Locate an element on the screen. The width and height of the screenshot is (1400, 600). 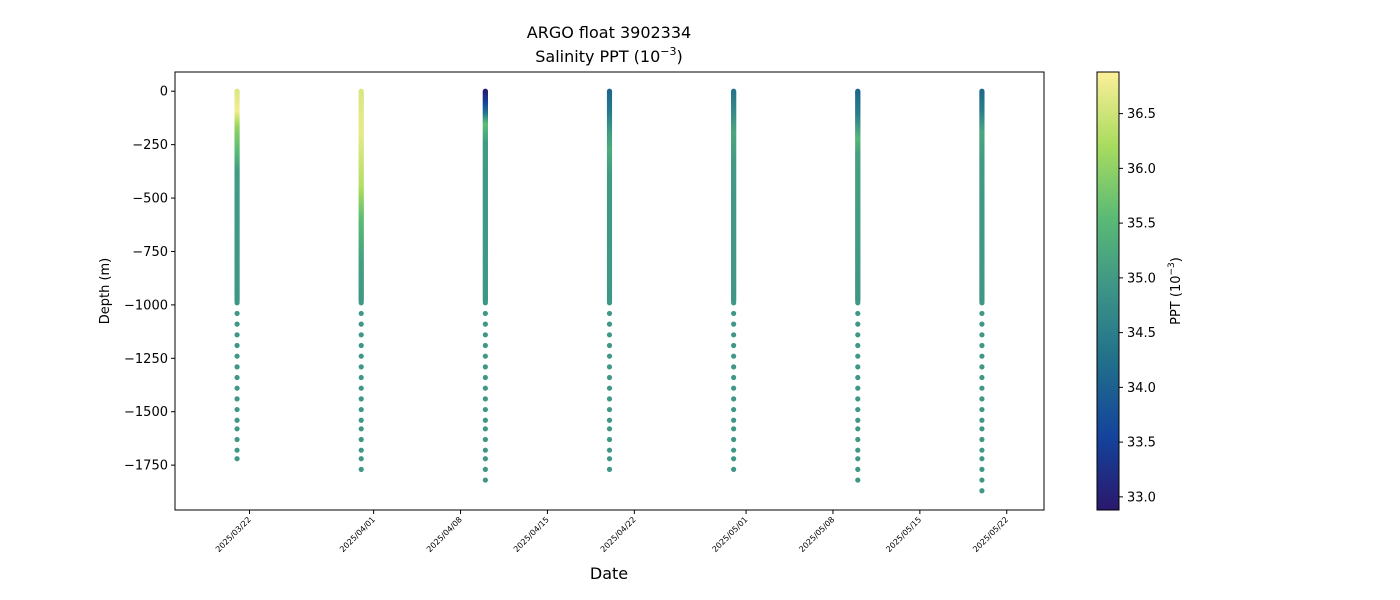
colorbar-tick-label: 33.5 is located at coordinates (1141, 443).